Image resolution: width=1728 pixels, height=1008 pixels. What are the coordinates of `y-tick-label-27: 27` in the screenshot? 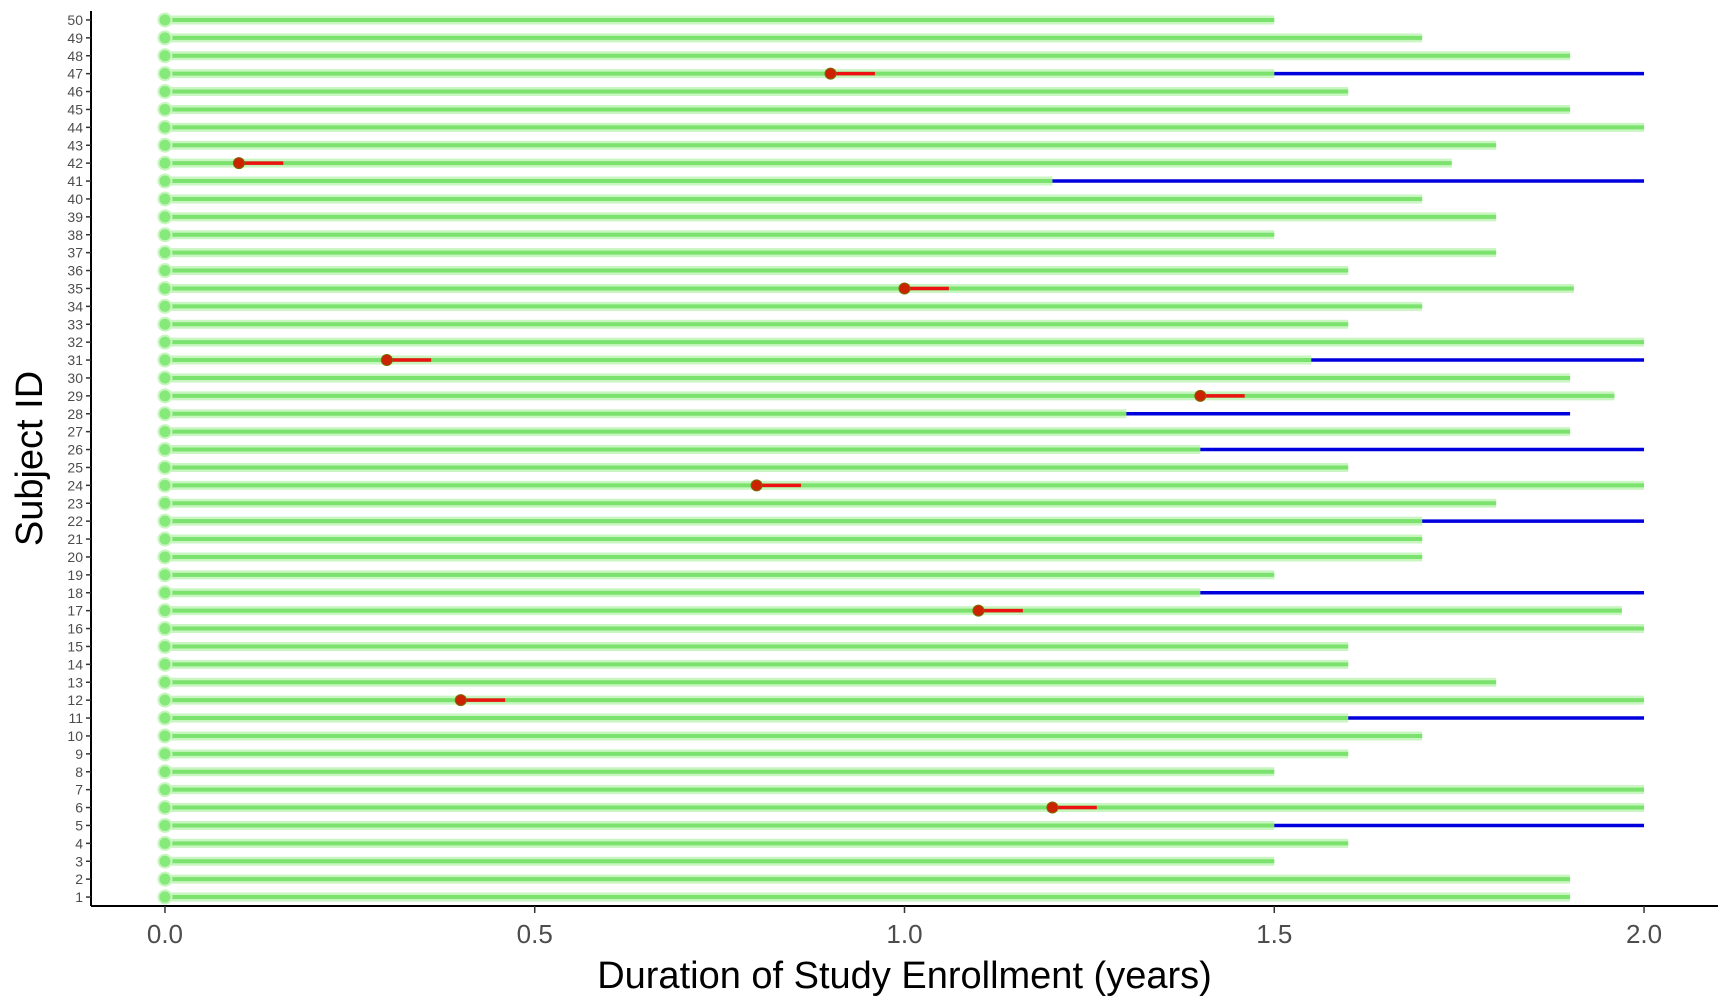 It's located at (75, 432).